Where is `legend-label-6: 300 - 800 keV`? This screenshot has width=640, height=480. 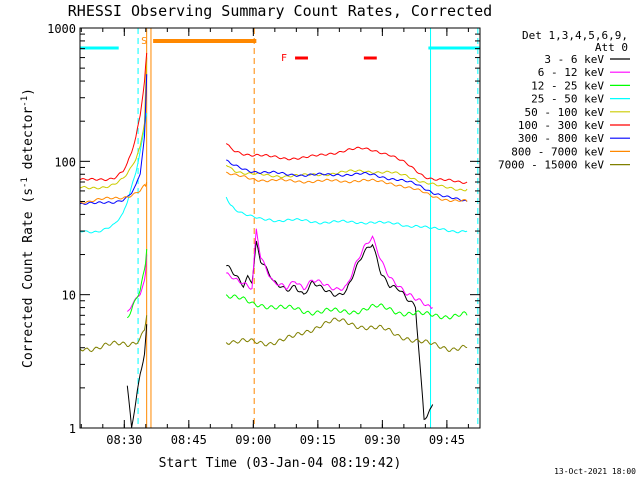 legend-label-6: 300 - 800 keV is located at coordinates (561, 138).